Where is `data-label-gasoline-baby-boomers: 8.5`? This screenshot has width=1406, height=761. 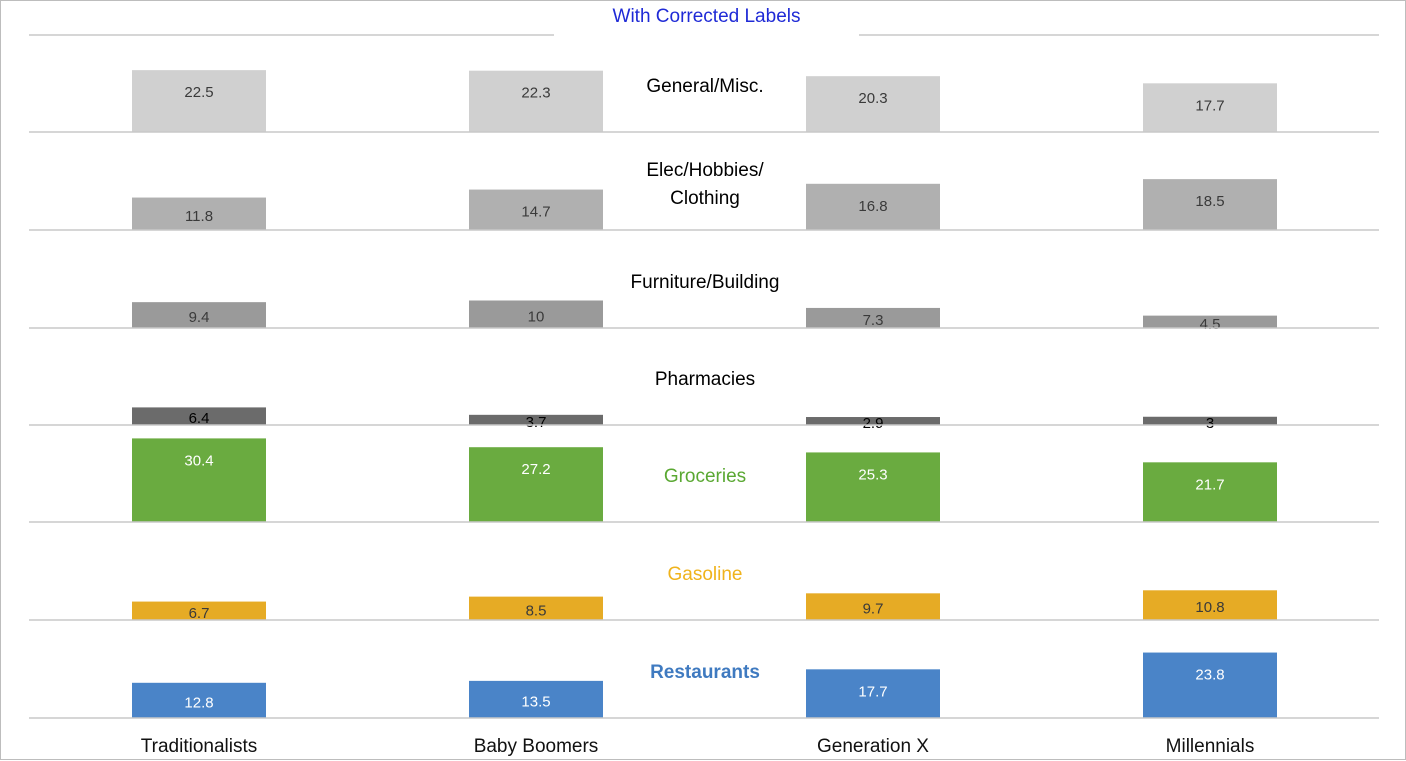
data-label-gasoline-baby-boomers: 8.5 is located at coordinates (536, 610).